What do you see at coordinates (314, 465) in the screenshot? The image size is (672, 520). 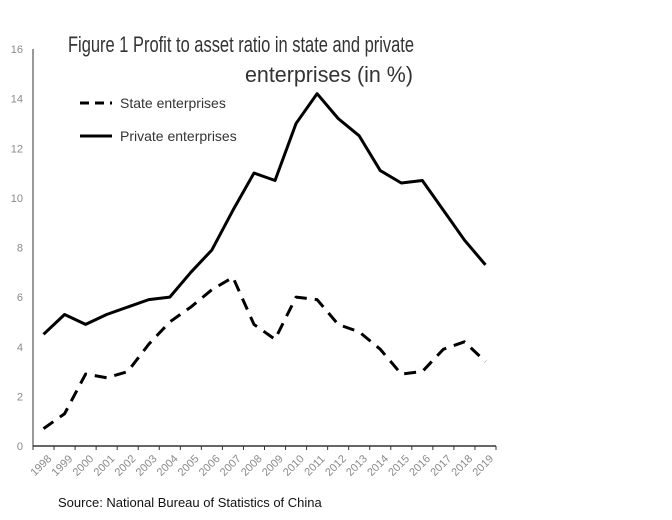 I see `x-tick-label: 2011` at bounding box center [314, 465].